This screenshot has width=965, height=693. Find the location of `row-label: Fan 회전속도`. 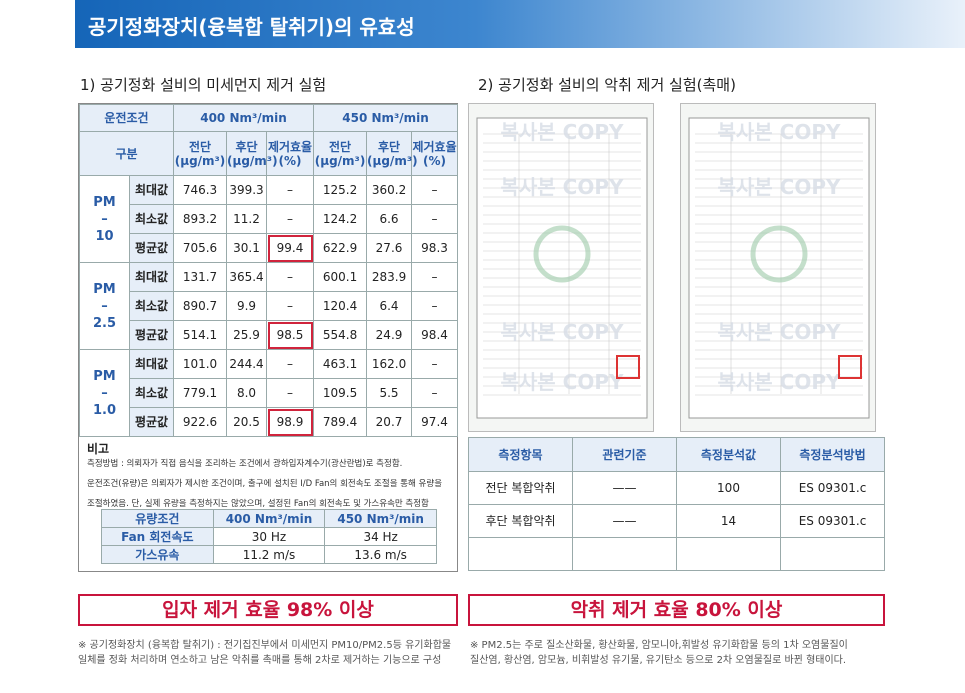

row-label: Fan 회전속도 is located at coordinates (157, 536).